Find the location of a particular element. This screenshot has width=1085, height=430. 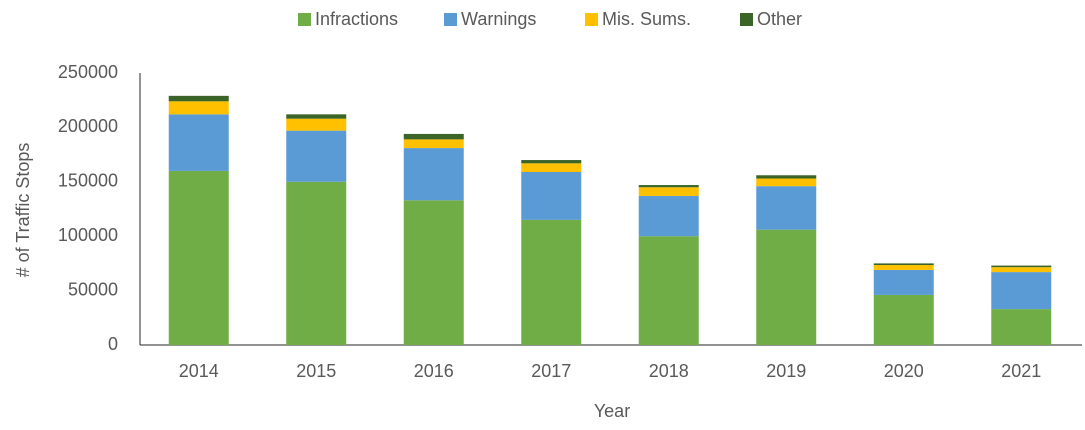

y-tick-label: 50000 is located at coordinates (93, 289).